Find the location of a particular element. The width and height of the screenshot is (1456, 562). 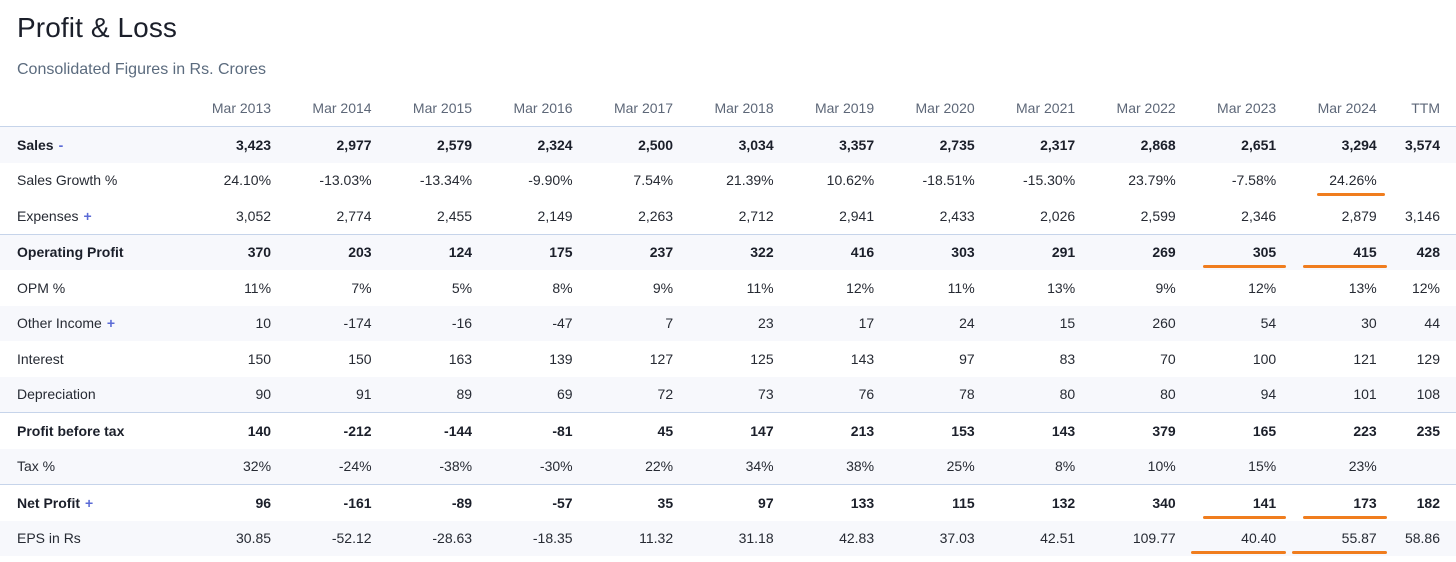

table-cell: -18.51% is located at coordinates (948, 180).